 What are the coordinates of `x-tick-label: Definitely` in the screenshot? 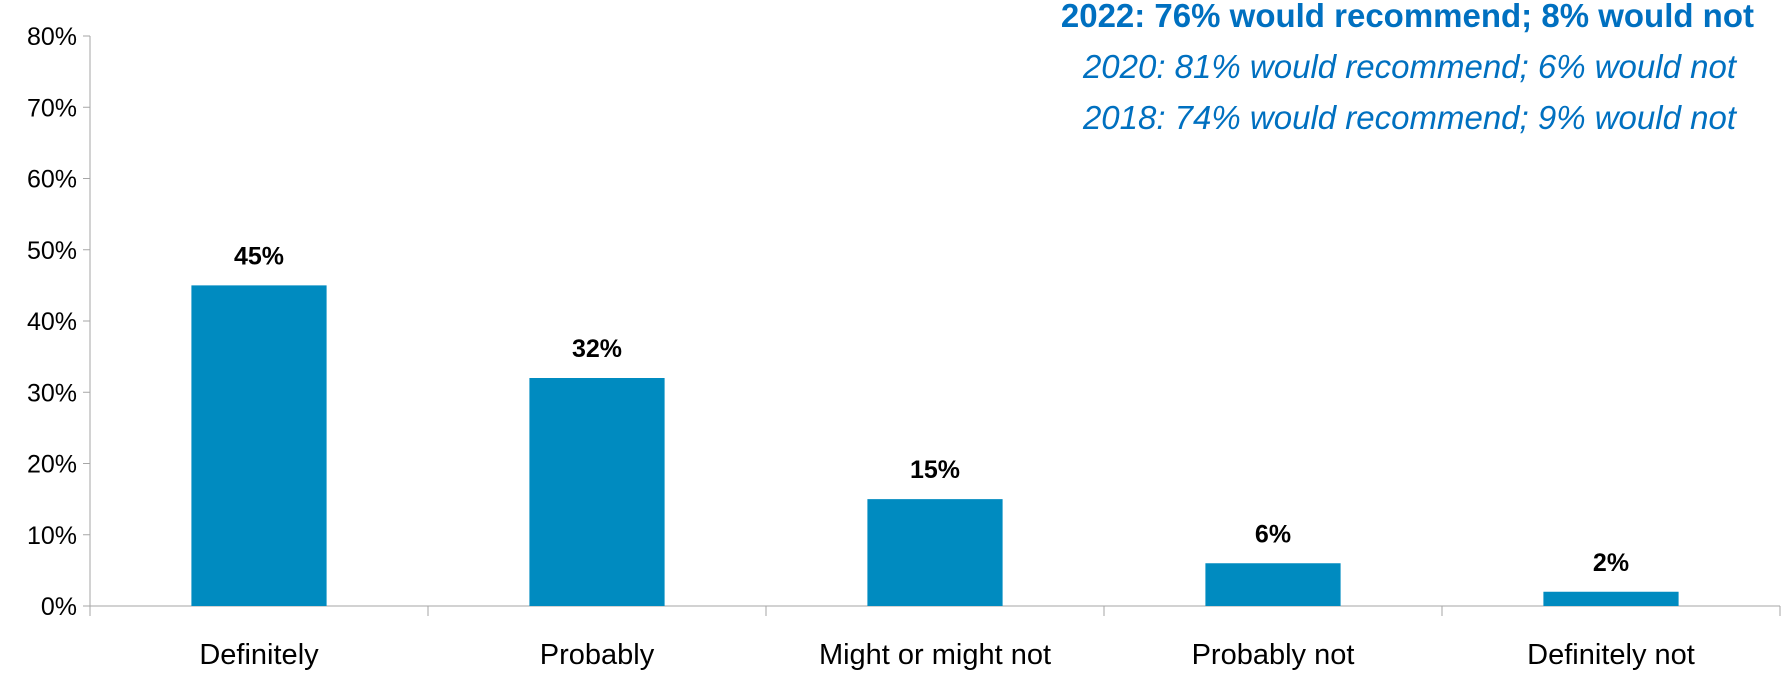 It's located at (259, 655).